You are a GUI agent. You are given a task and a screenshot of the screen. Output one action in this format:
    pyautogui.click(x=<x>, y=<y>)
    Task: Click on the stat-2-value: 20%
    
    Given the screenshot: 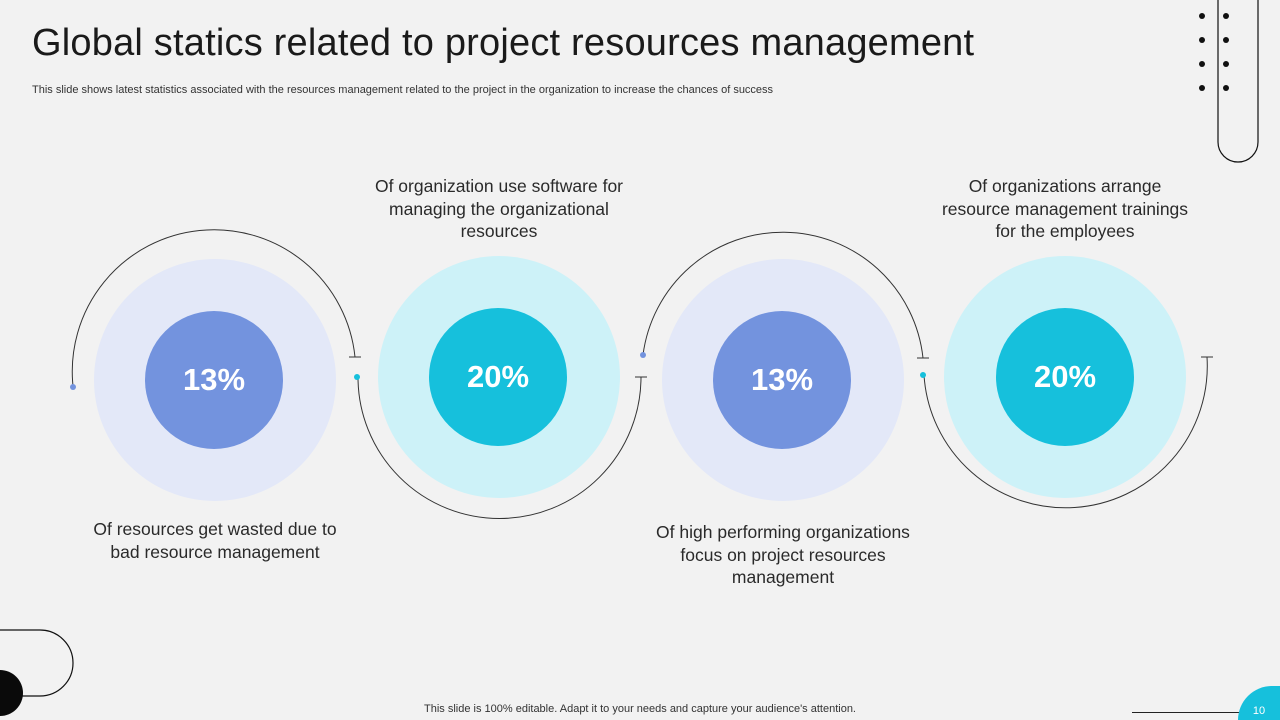 What is the action you would take?
    pyautogui.click(x=498, y=377)
    